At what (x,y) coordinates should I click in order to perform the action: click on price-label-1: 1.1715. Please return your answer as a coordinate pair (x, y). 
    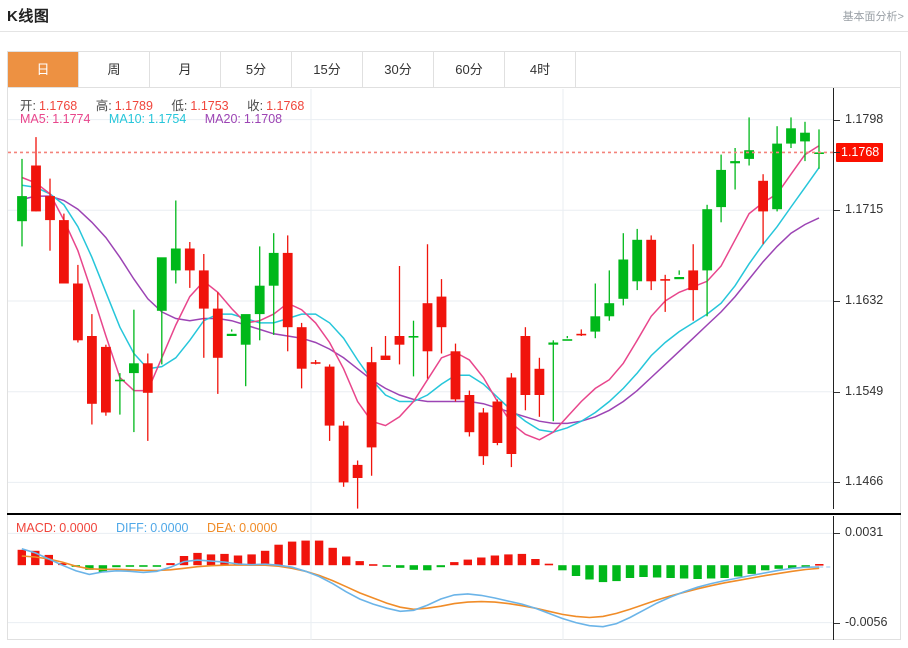
    Looking at the image, I should click on (864, 209).